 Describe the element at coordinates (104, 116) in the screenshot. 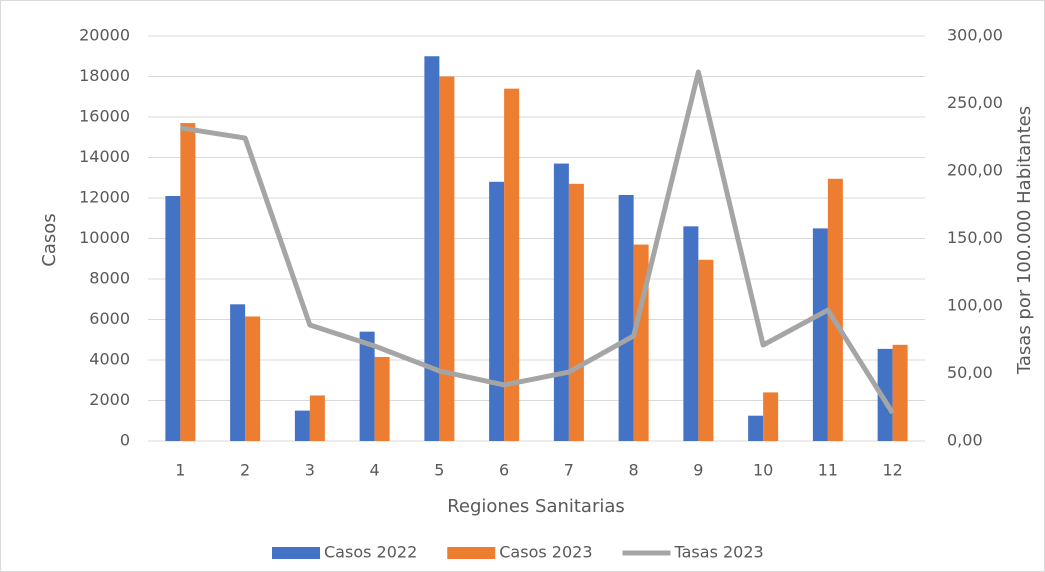

I see `y-tick-label: 16000` at that location.